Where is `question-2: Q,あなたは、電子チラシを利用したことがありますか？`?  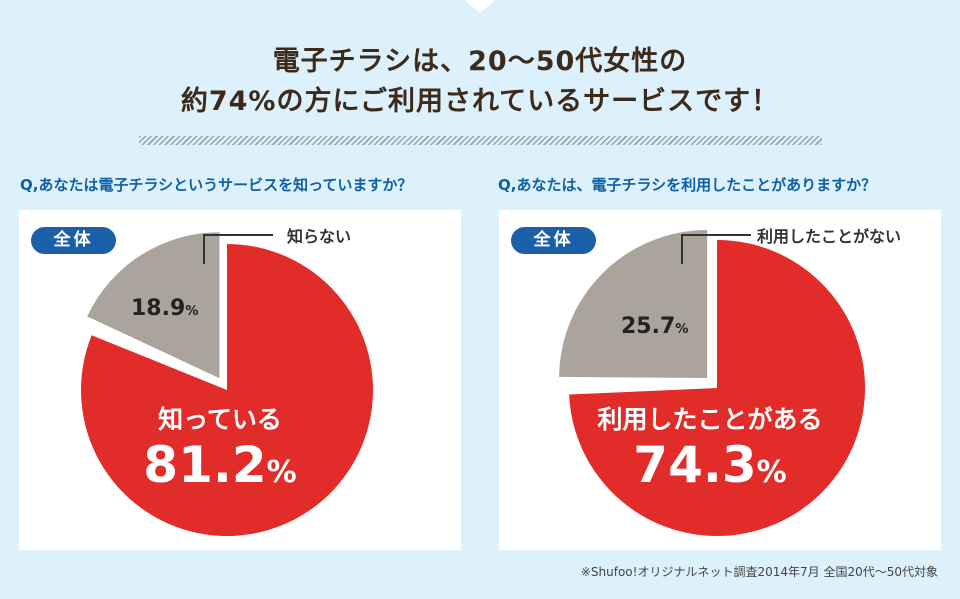
question-2: Q,あなたは、電子チラシを利用したことがありますか？ is located at coordinates (687, 185).